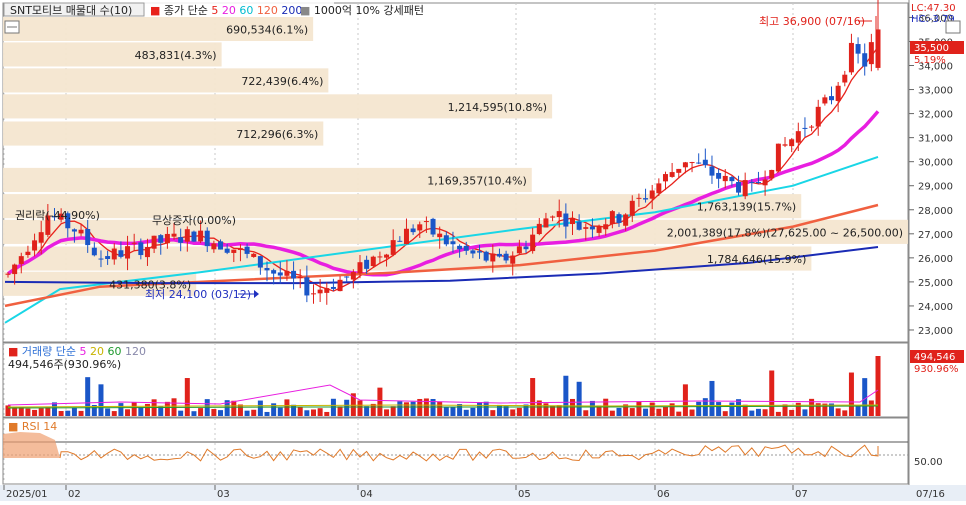 The image size is (966, 505). What do you see at coordinates (812, 21) in the screenshot?
I see `high-annotation: 최고 36,900 (07/16)` at bounding box center [812, 21].